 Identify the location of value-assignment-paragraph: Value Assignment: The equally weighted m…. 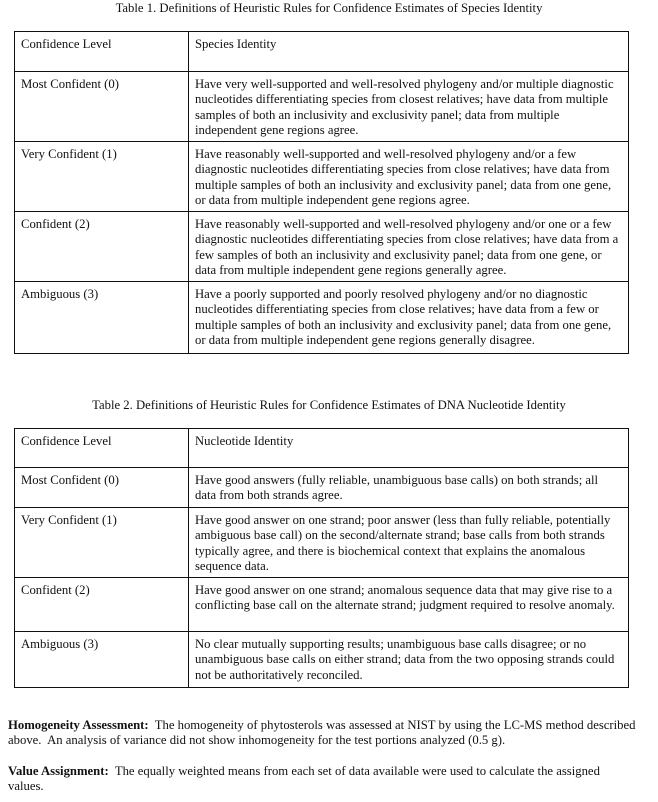
(323, 779).